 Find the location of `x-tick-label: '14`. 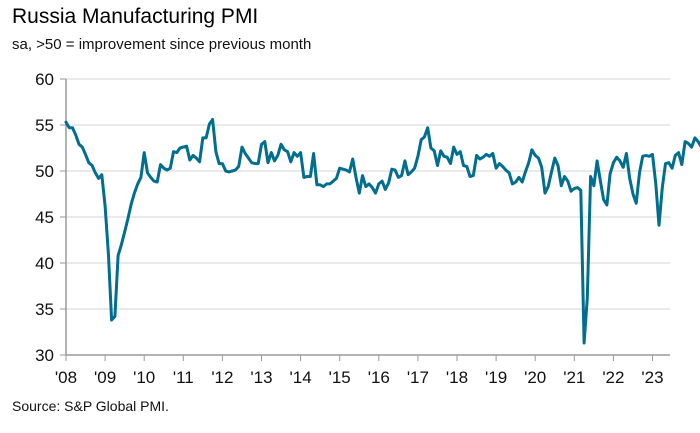

x-tick-label: '14 is located at coordinates (301, 377).